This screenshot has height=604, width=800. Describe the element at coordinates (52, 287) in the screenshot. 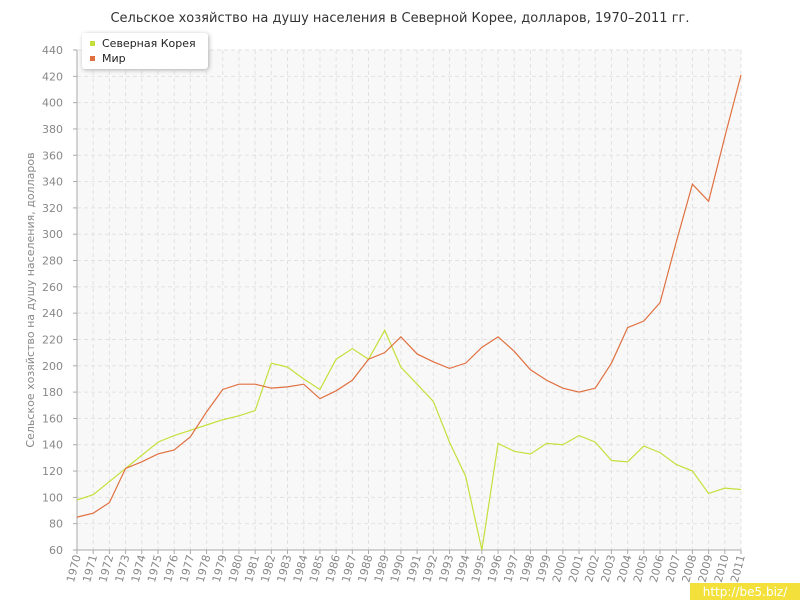

I see `y-tick-label: 260` at that location.